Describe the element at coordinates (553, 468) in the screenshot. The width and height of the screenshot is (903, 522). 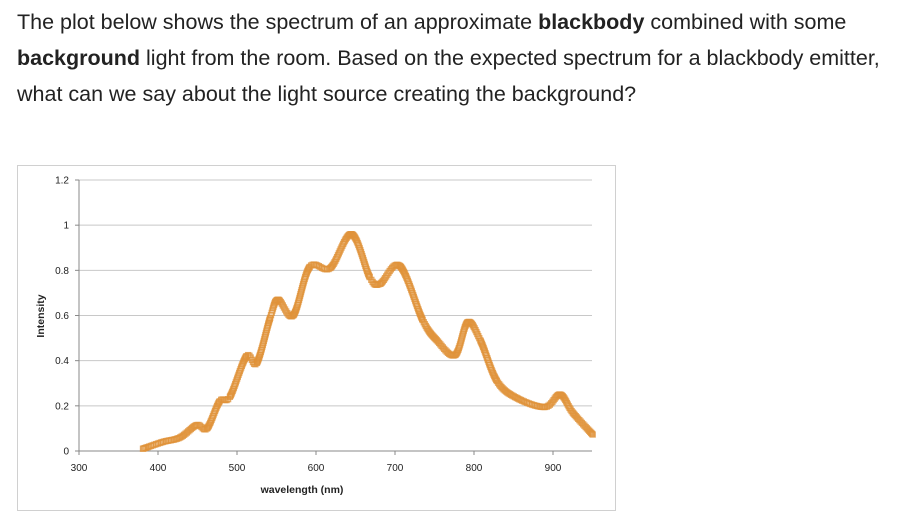
I see `x-tick-label: 900` at that location.